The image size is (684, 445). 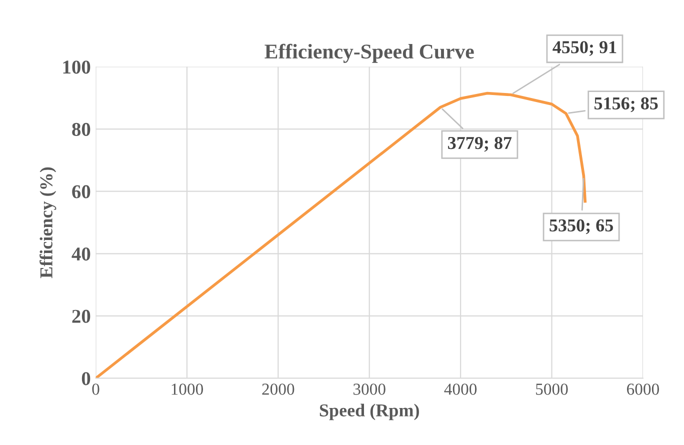 I want to click on x-tick-label: 4000, so click(x=460, y=389).